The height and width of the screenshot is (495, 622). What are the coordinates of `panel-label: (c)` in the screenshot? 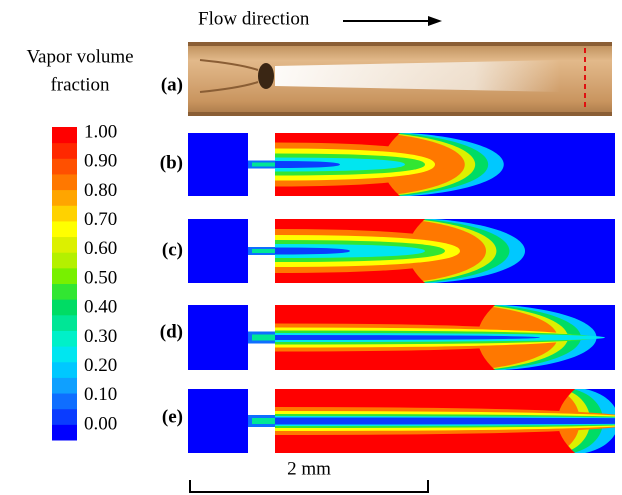 It's located at (172, 249).